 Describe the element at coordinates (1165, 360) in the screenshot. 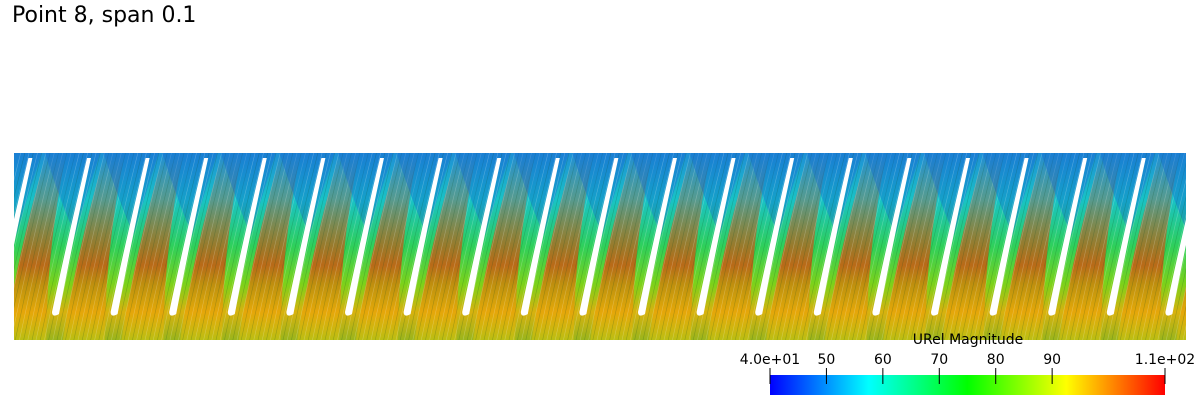

I see `tick-label: 1.1e+02` at that location.